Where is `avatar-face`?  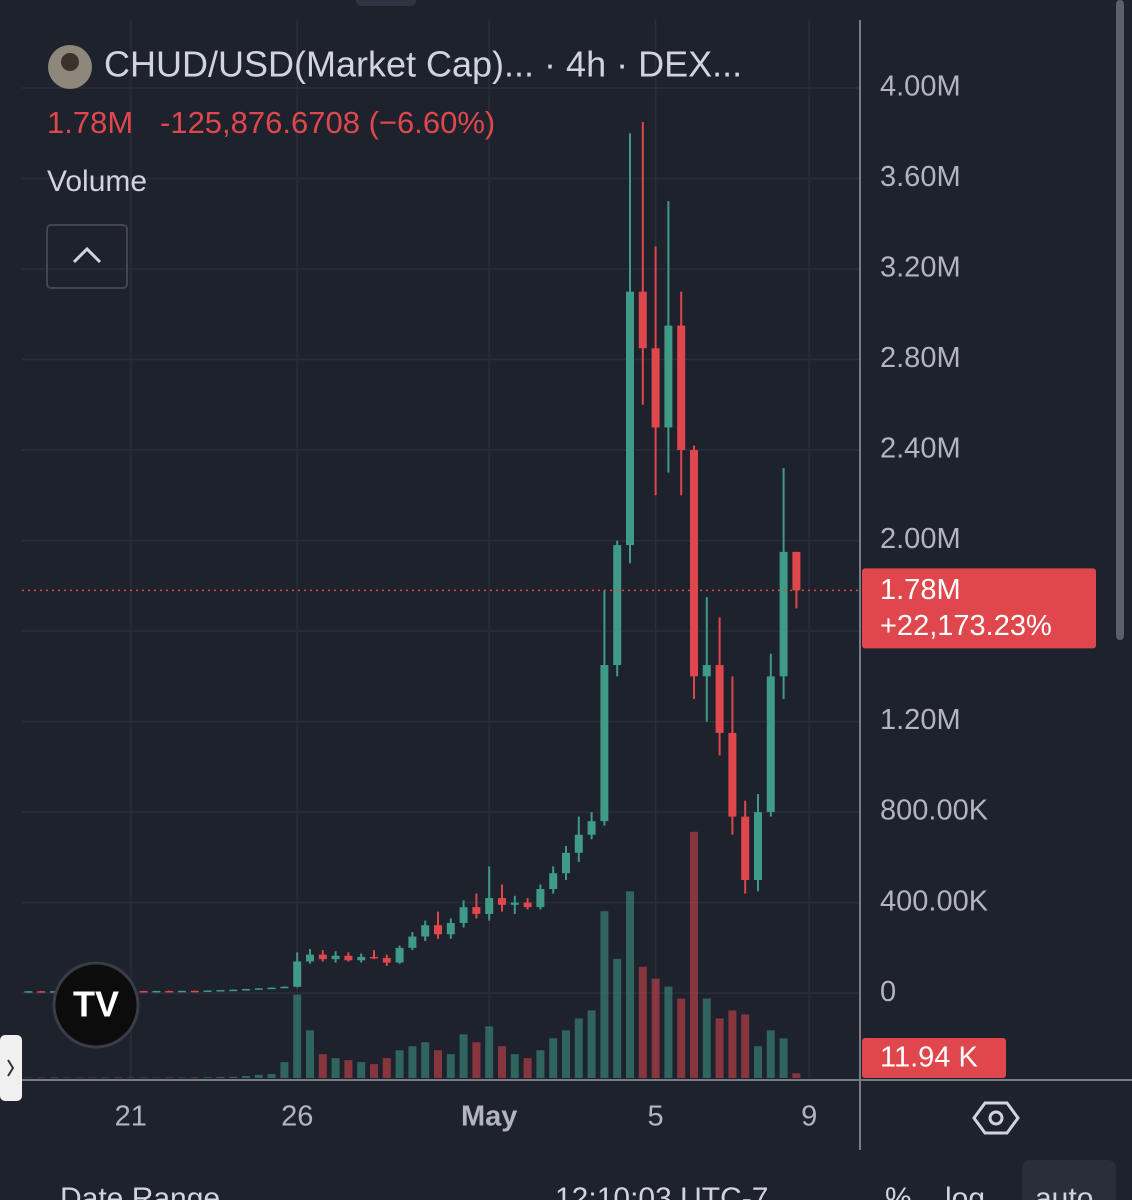
avatar-face is located at coordinates (70, 62).